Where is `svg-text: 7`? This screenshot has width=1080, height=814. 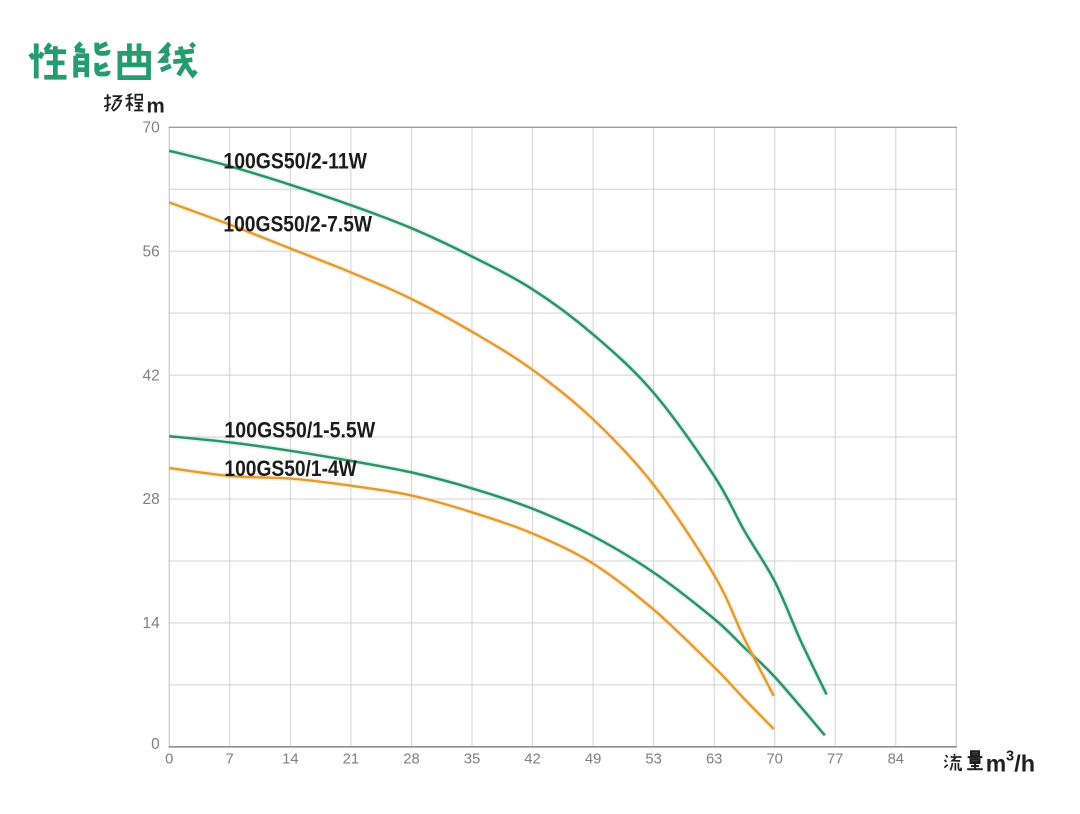 svg-text: 7 is located at coordinates (230, 760).